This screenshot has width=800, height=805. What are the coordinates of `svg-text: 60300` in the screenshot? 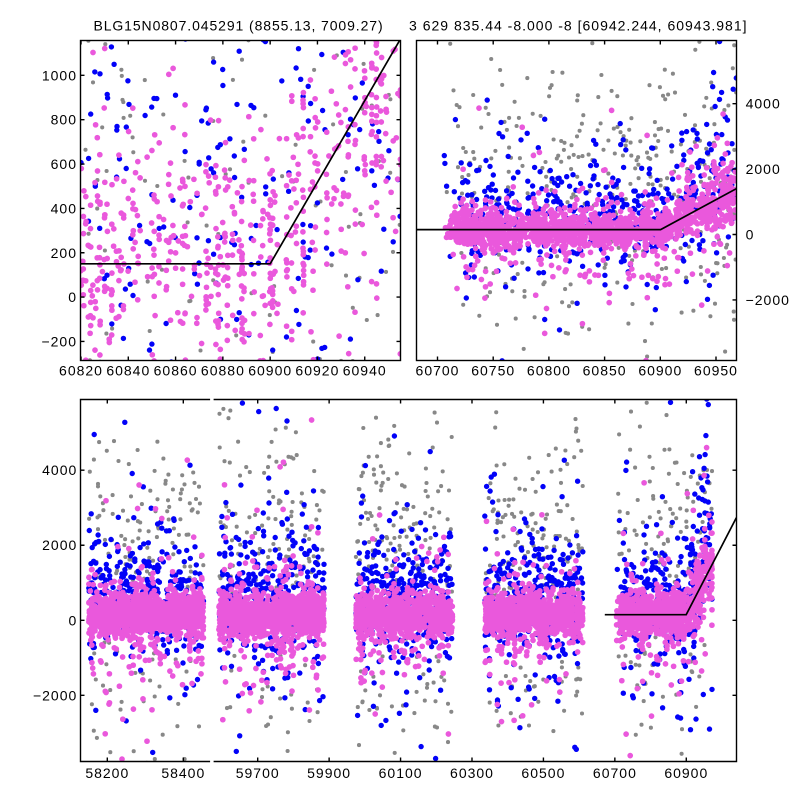 It's located at (472, 773).